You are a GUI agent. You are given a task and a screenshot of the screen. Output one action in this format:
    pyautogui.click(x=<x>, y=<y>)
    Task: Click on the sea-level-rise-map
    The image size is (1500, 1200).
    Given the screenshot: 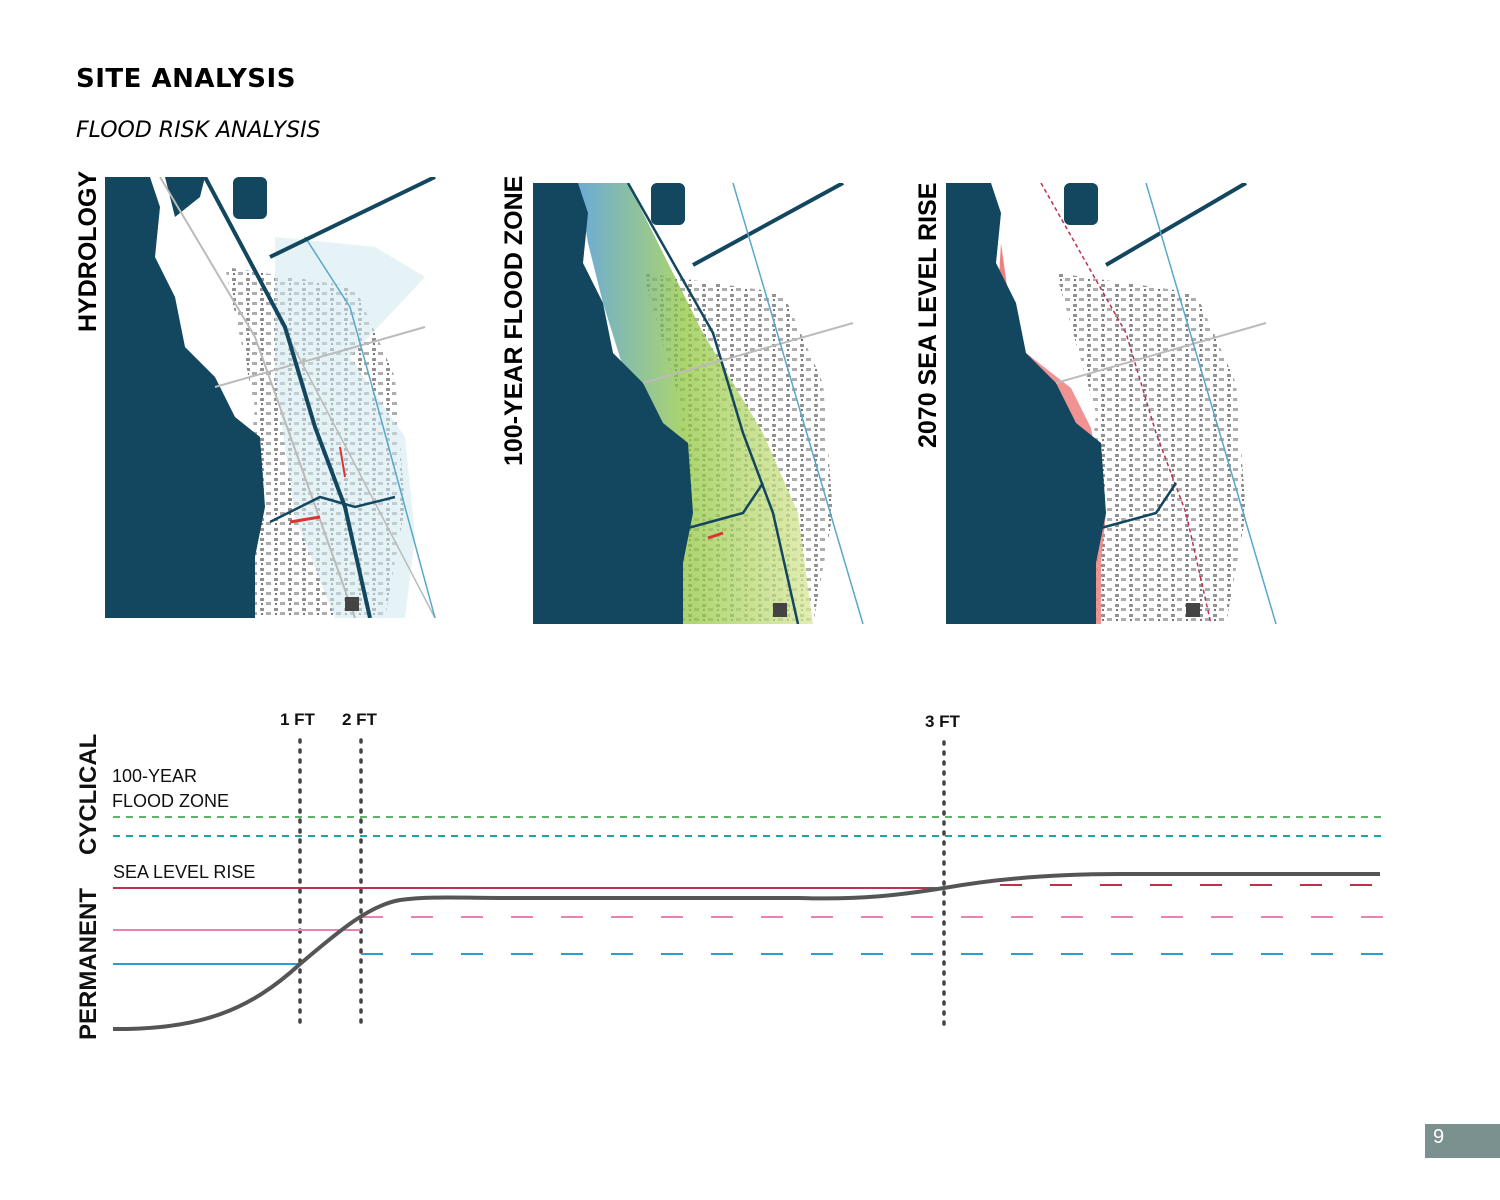 What is the action you would take?
    pyautogui.click(x=1129, y=403)
    